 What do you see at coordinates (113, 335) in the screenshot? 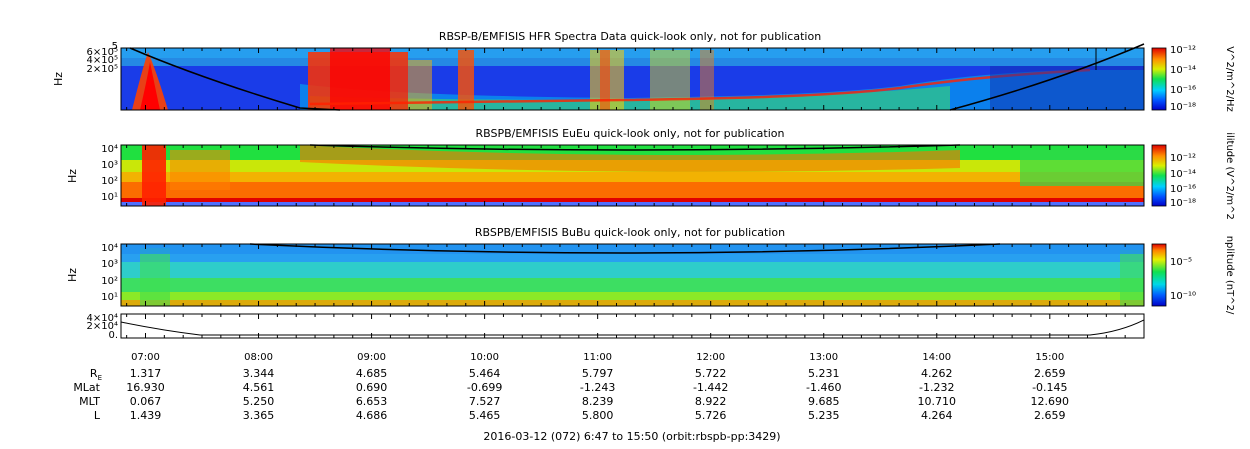
I see `panel4-ytick: 0.` at bounding box center [113, 335].